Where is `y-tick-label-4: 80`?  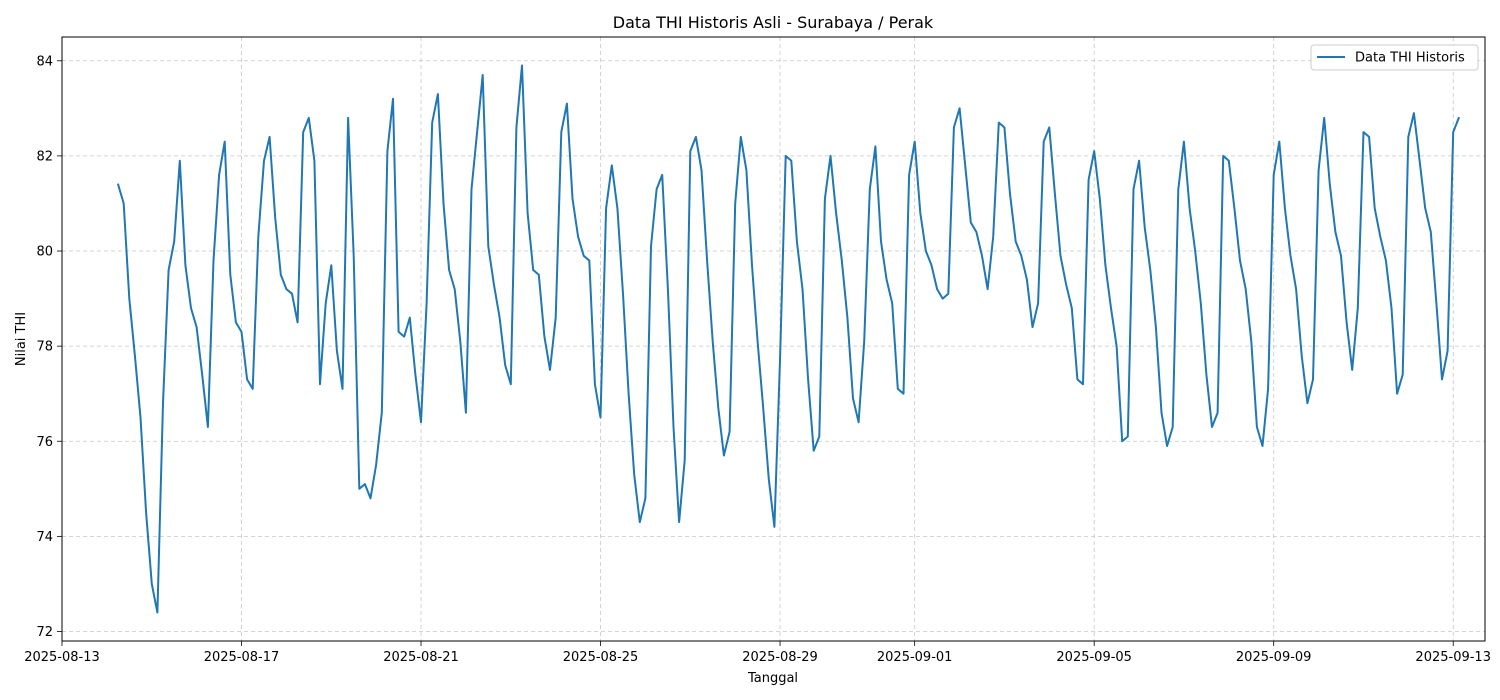
y-tick-label-4: 80 is located at coordinates (44, 252).